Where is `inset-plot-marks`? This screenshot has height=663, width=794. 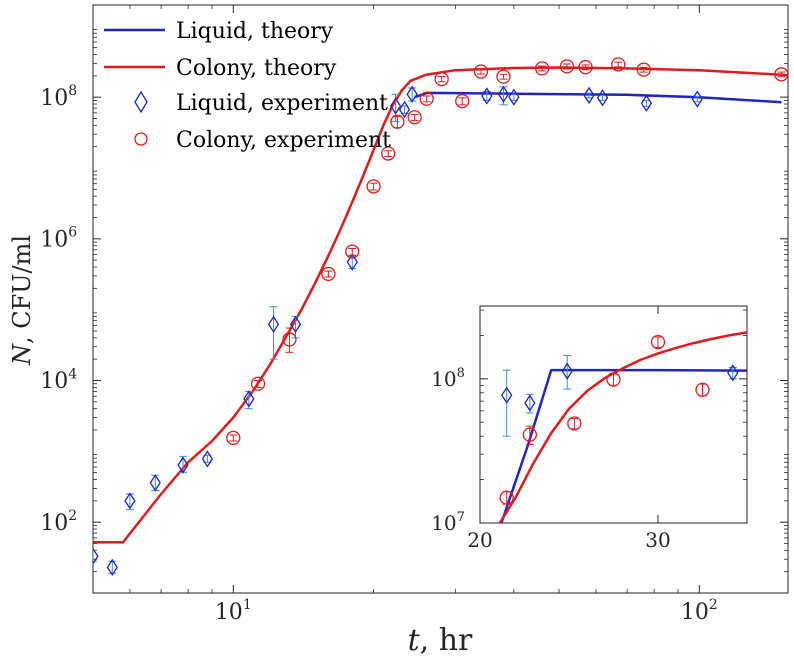 inset-plot-marks is located at coordinates (622, 427).